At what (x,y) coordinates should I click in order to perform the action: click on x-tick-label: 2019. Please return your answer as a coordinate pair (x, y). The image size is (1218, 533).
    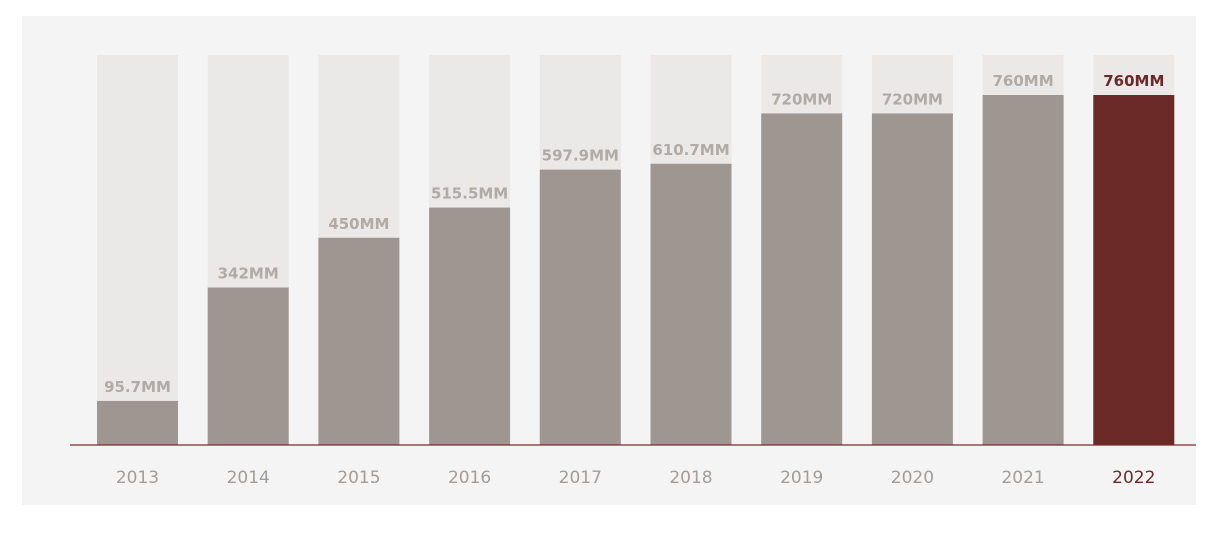
    Looking at the image, I should click on (801, 478).